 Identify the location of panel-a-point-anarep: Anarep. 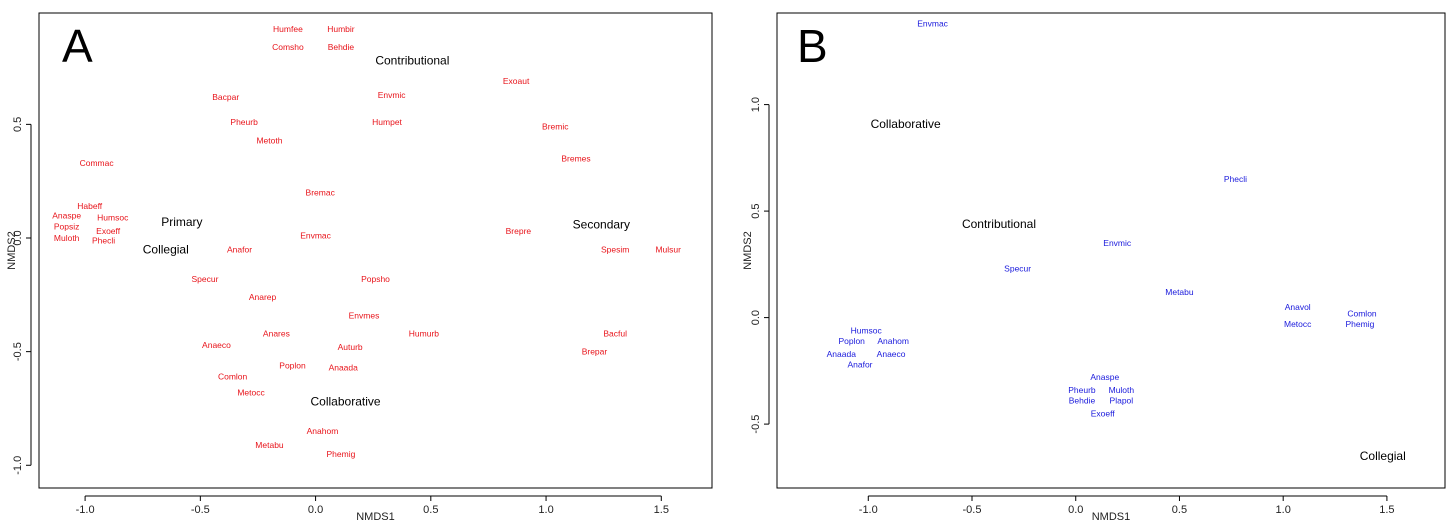
(263, 297).